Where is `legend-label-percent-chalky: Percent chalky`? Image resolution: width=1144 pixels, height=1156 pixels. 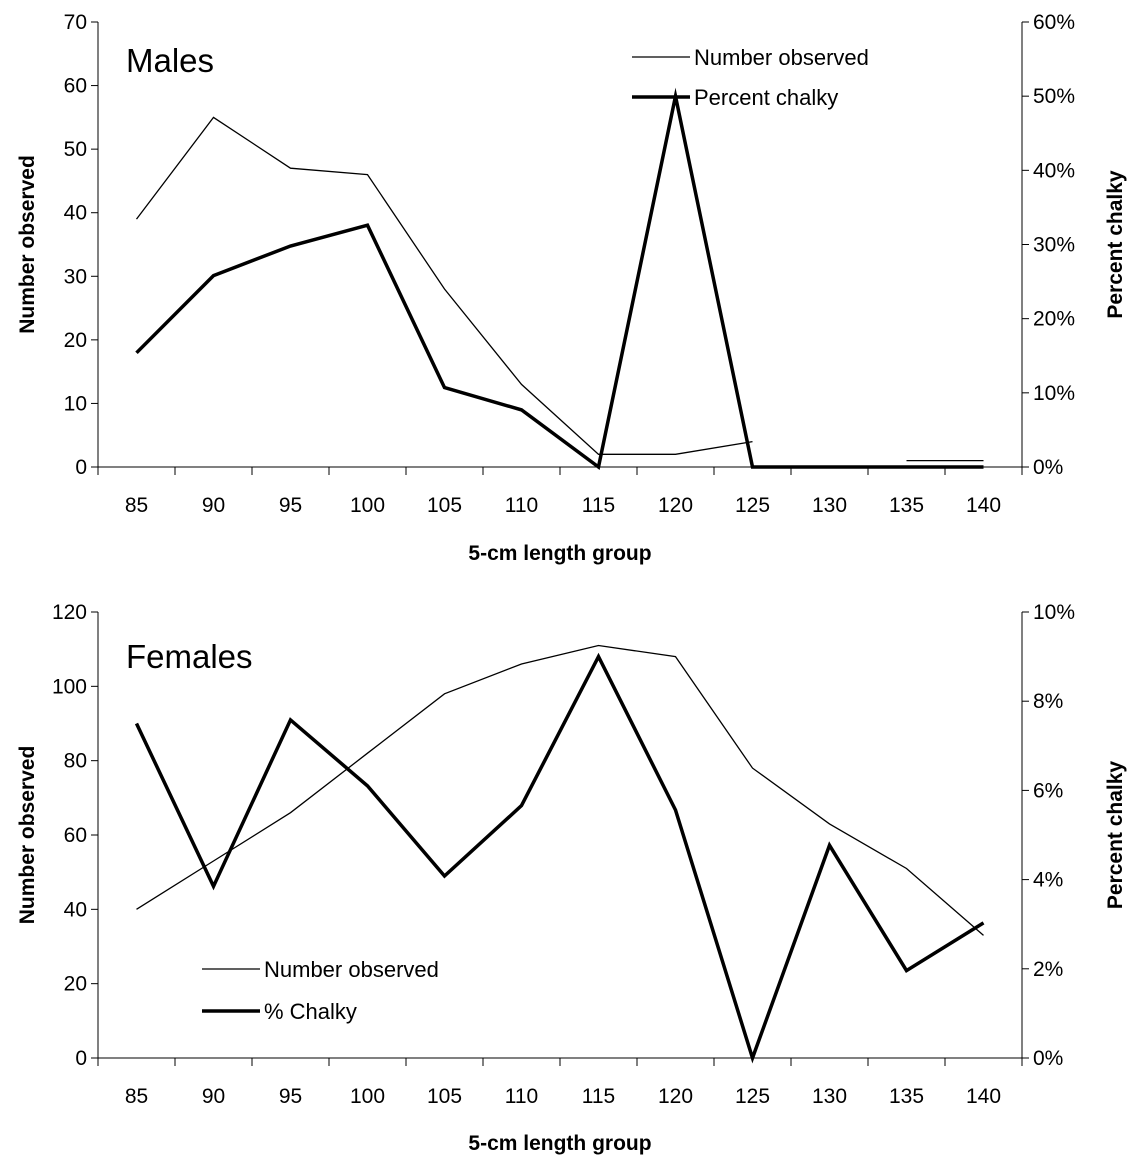
legend-label-percent-chalky: Percent chalky is located at coordinates (766, 97).